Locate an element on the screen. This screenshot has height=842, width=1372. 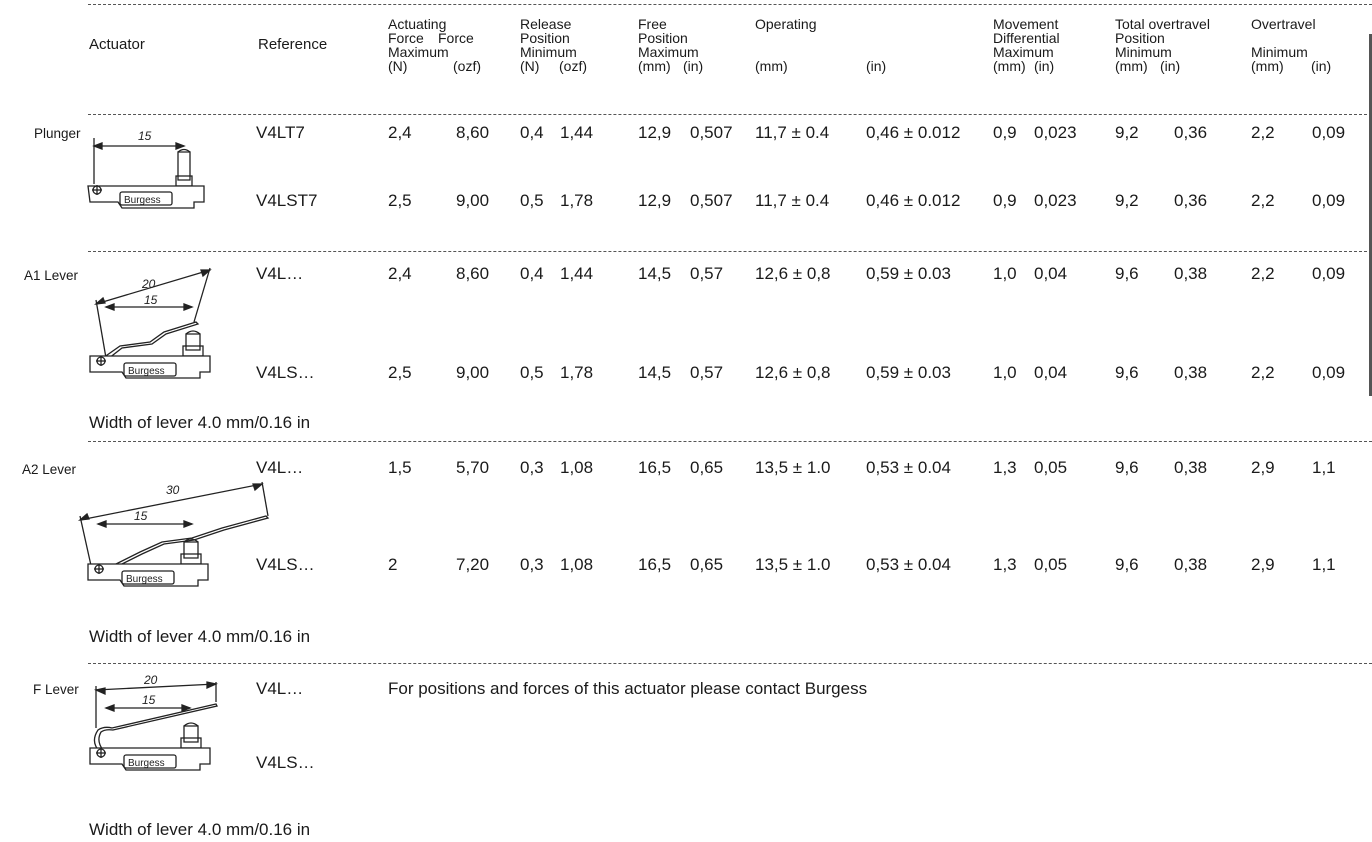
hdr-unit-ozf-r: (ozf) is located at coordinates (573, 66).